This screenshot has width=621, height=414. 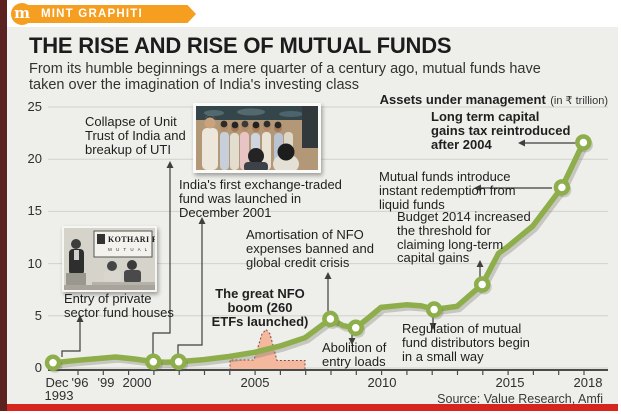 I want to click on kothari-sign-text: KOTHARI P, so click(x=131, y=239).